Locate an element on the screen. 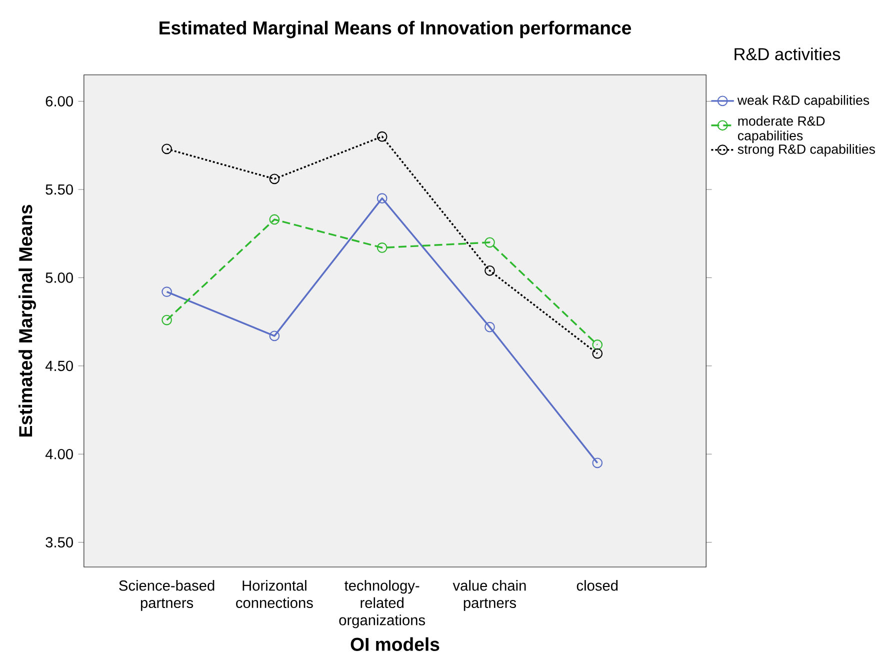  y-tick-label: 3.50 is located at coordinates (59, 542).